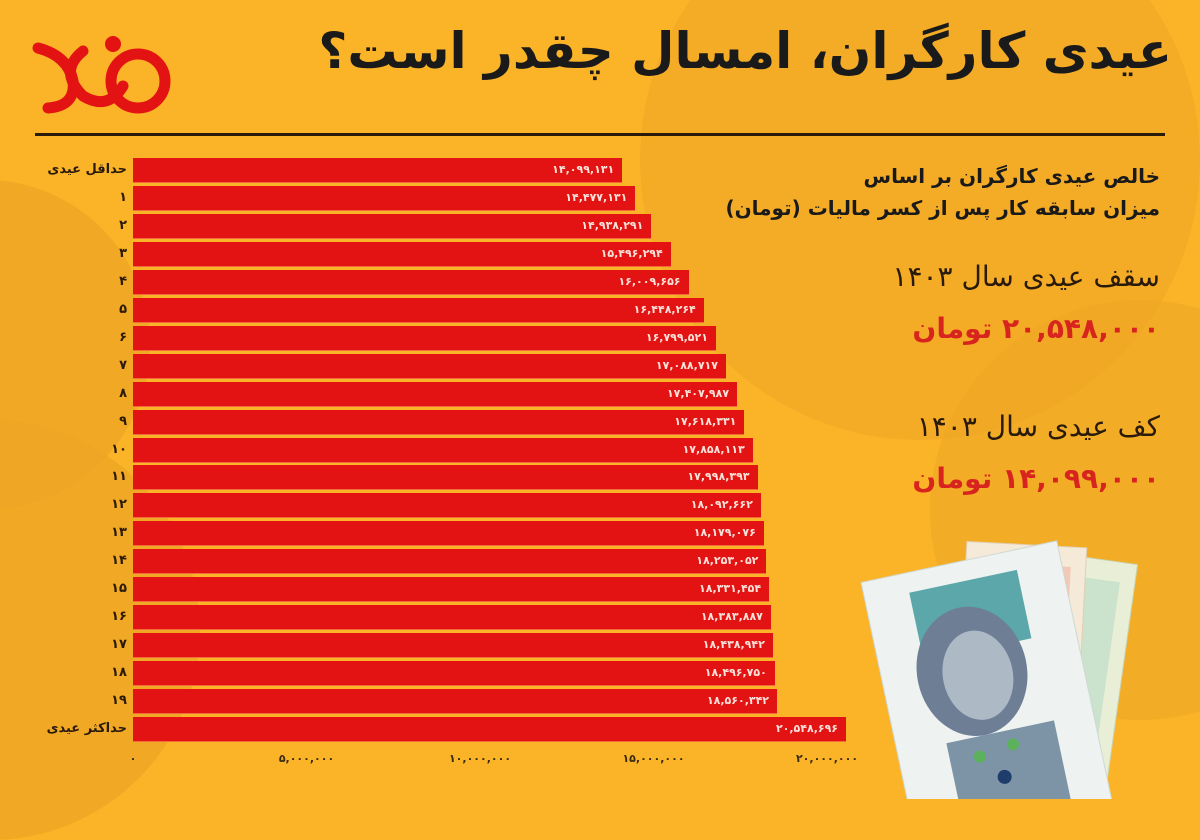 The height and width of the screenshot is (840, 1200). I want to click on iranian-banknotes-icon, so click(999, 669).